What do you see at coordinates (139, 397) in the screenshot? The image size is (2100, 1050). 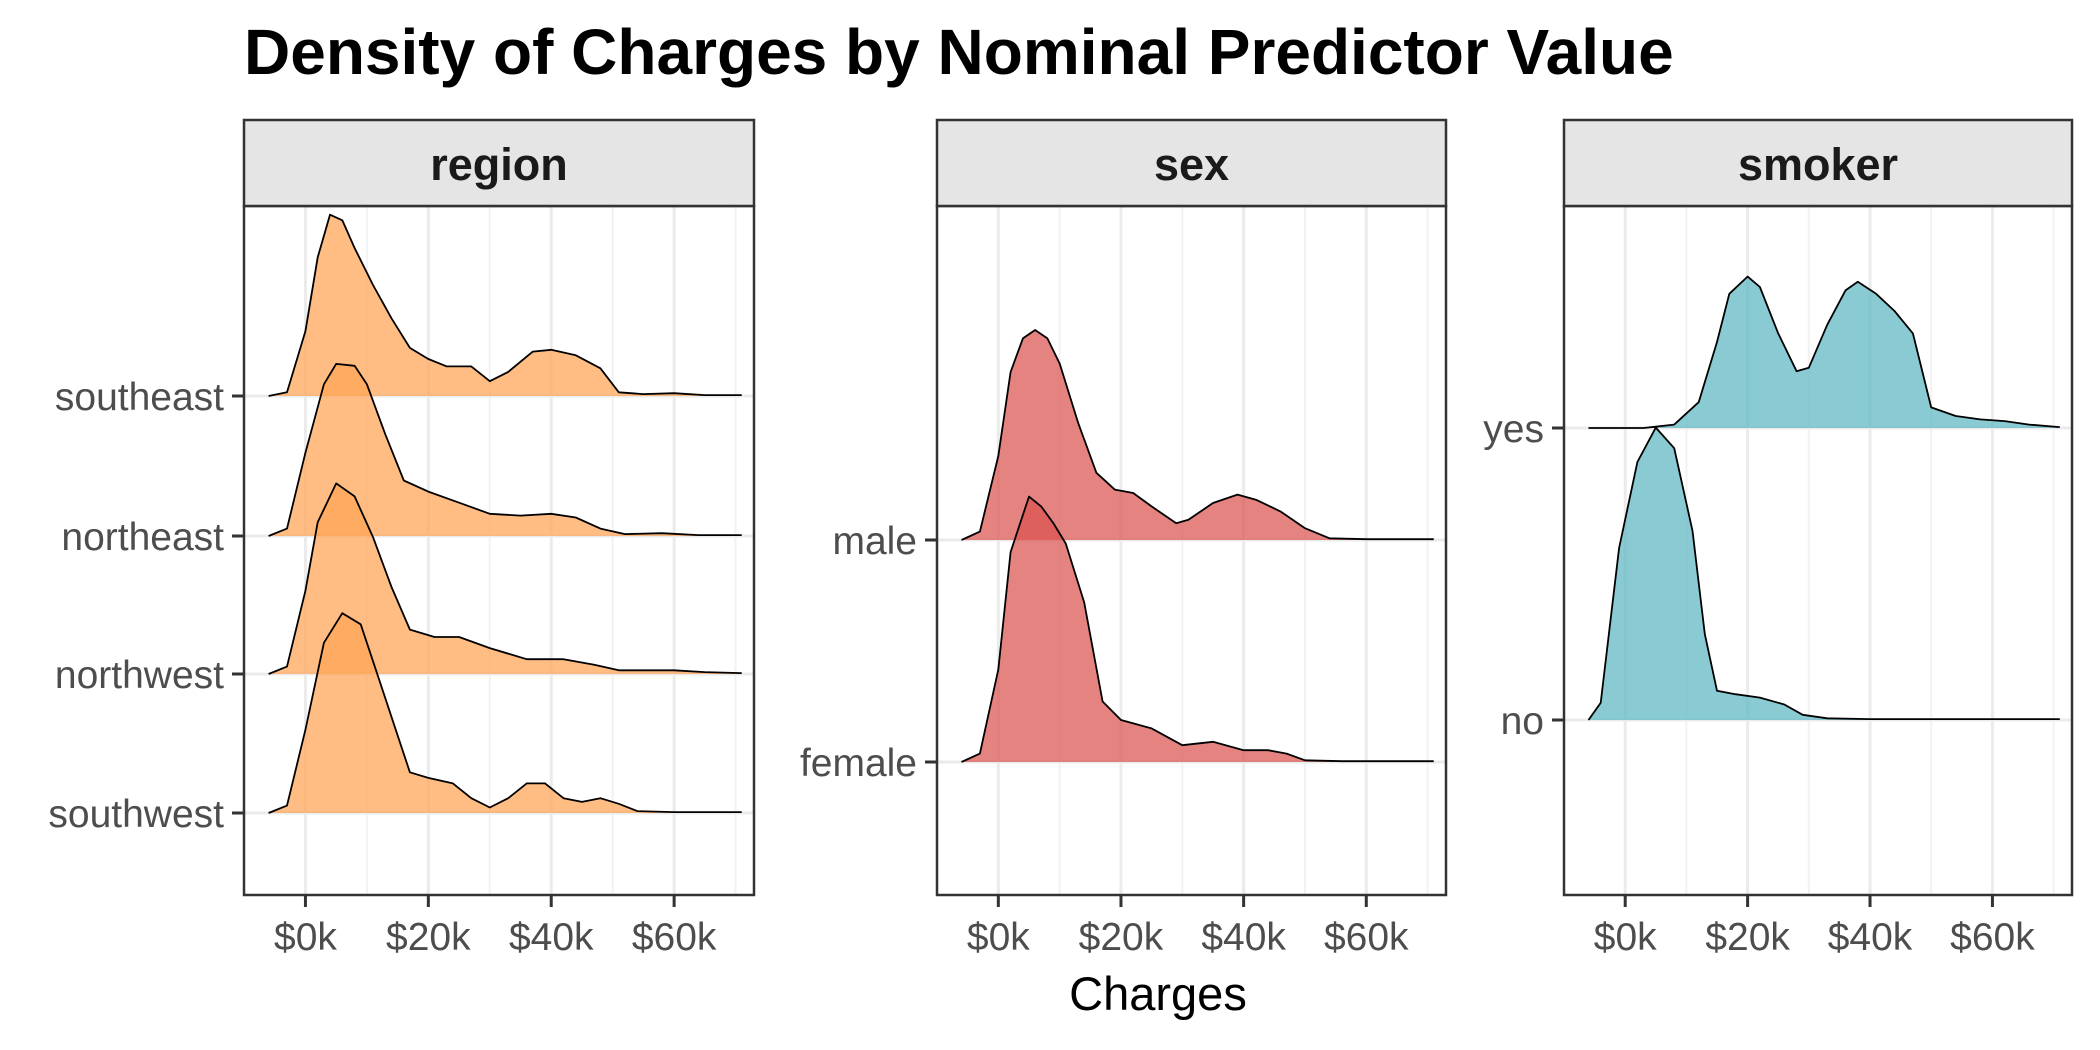 I see `y-tick-label: southeast` at bounding box center [139, 397].